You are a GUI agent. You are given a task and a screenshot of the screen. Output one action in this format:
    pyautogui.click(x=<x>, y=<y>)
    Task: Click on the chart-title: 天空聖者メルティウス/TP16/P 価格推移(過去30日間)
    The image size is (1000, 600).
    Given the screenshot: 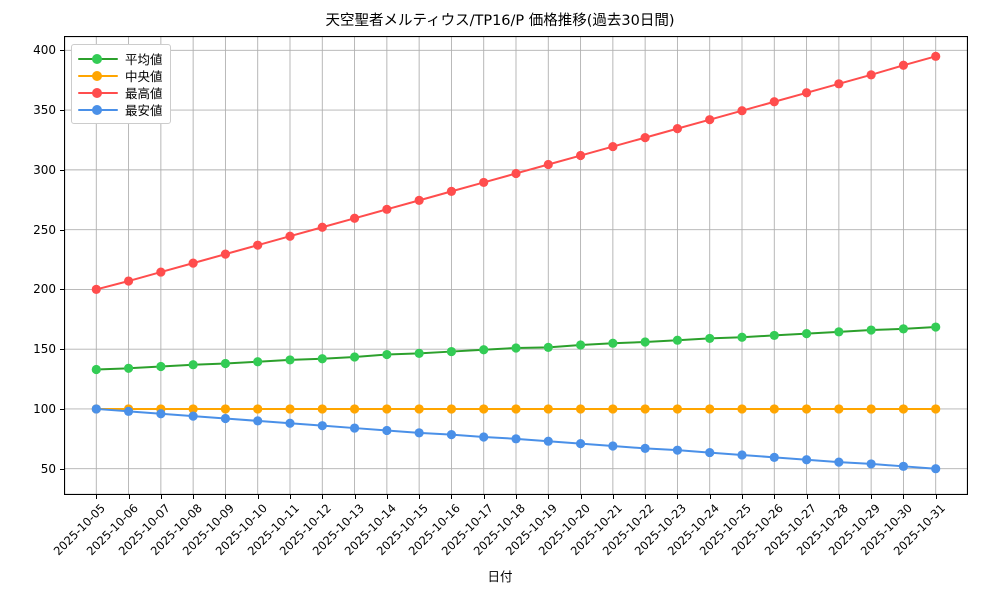 What is the action you would take?
    pyautogui.click(x=500, y=21)
    